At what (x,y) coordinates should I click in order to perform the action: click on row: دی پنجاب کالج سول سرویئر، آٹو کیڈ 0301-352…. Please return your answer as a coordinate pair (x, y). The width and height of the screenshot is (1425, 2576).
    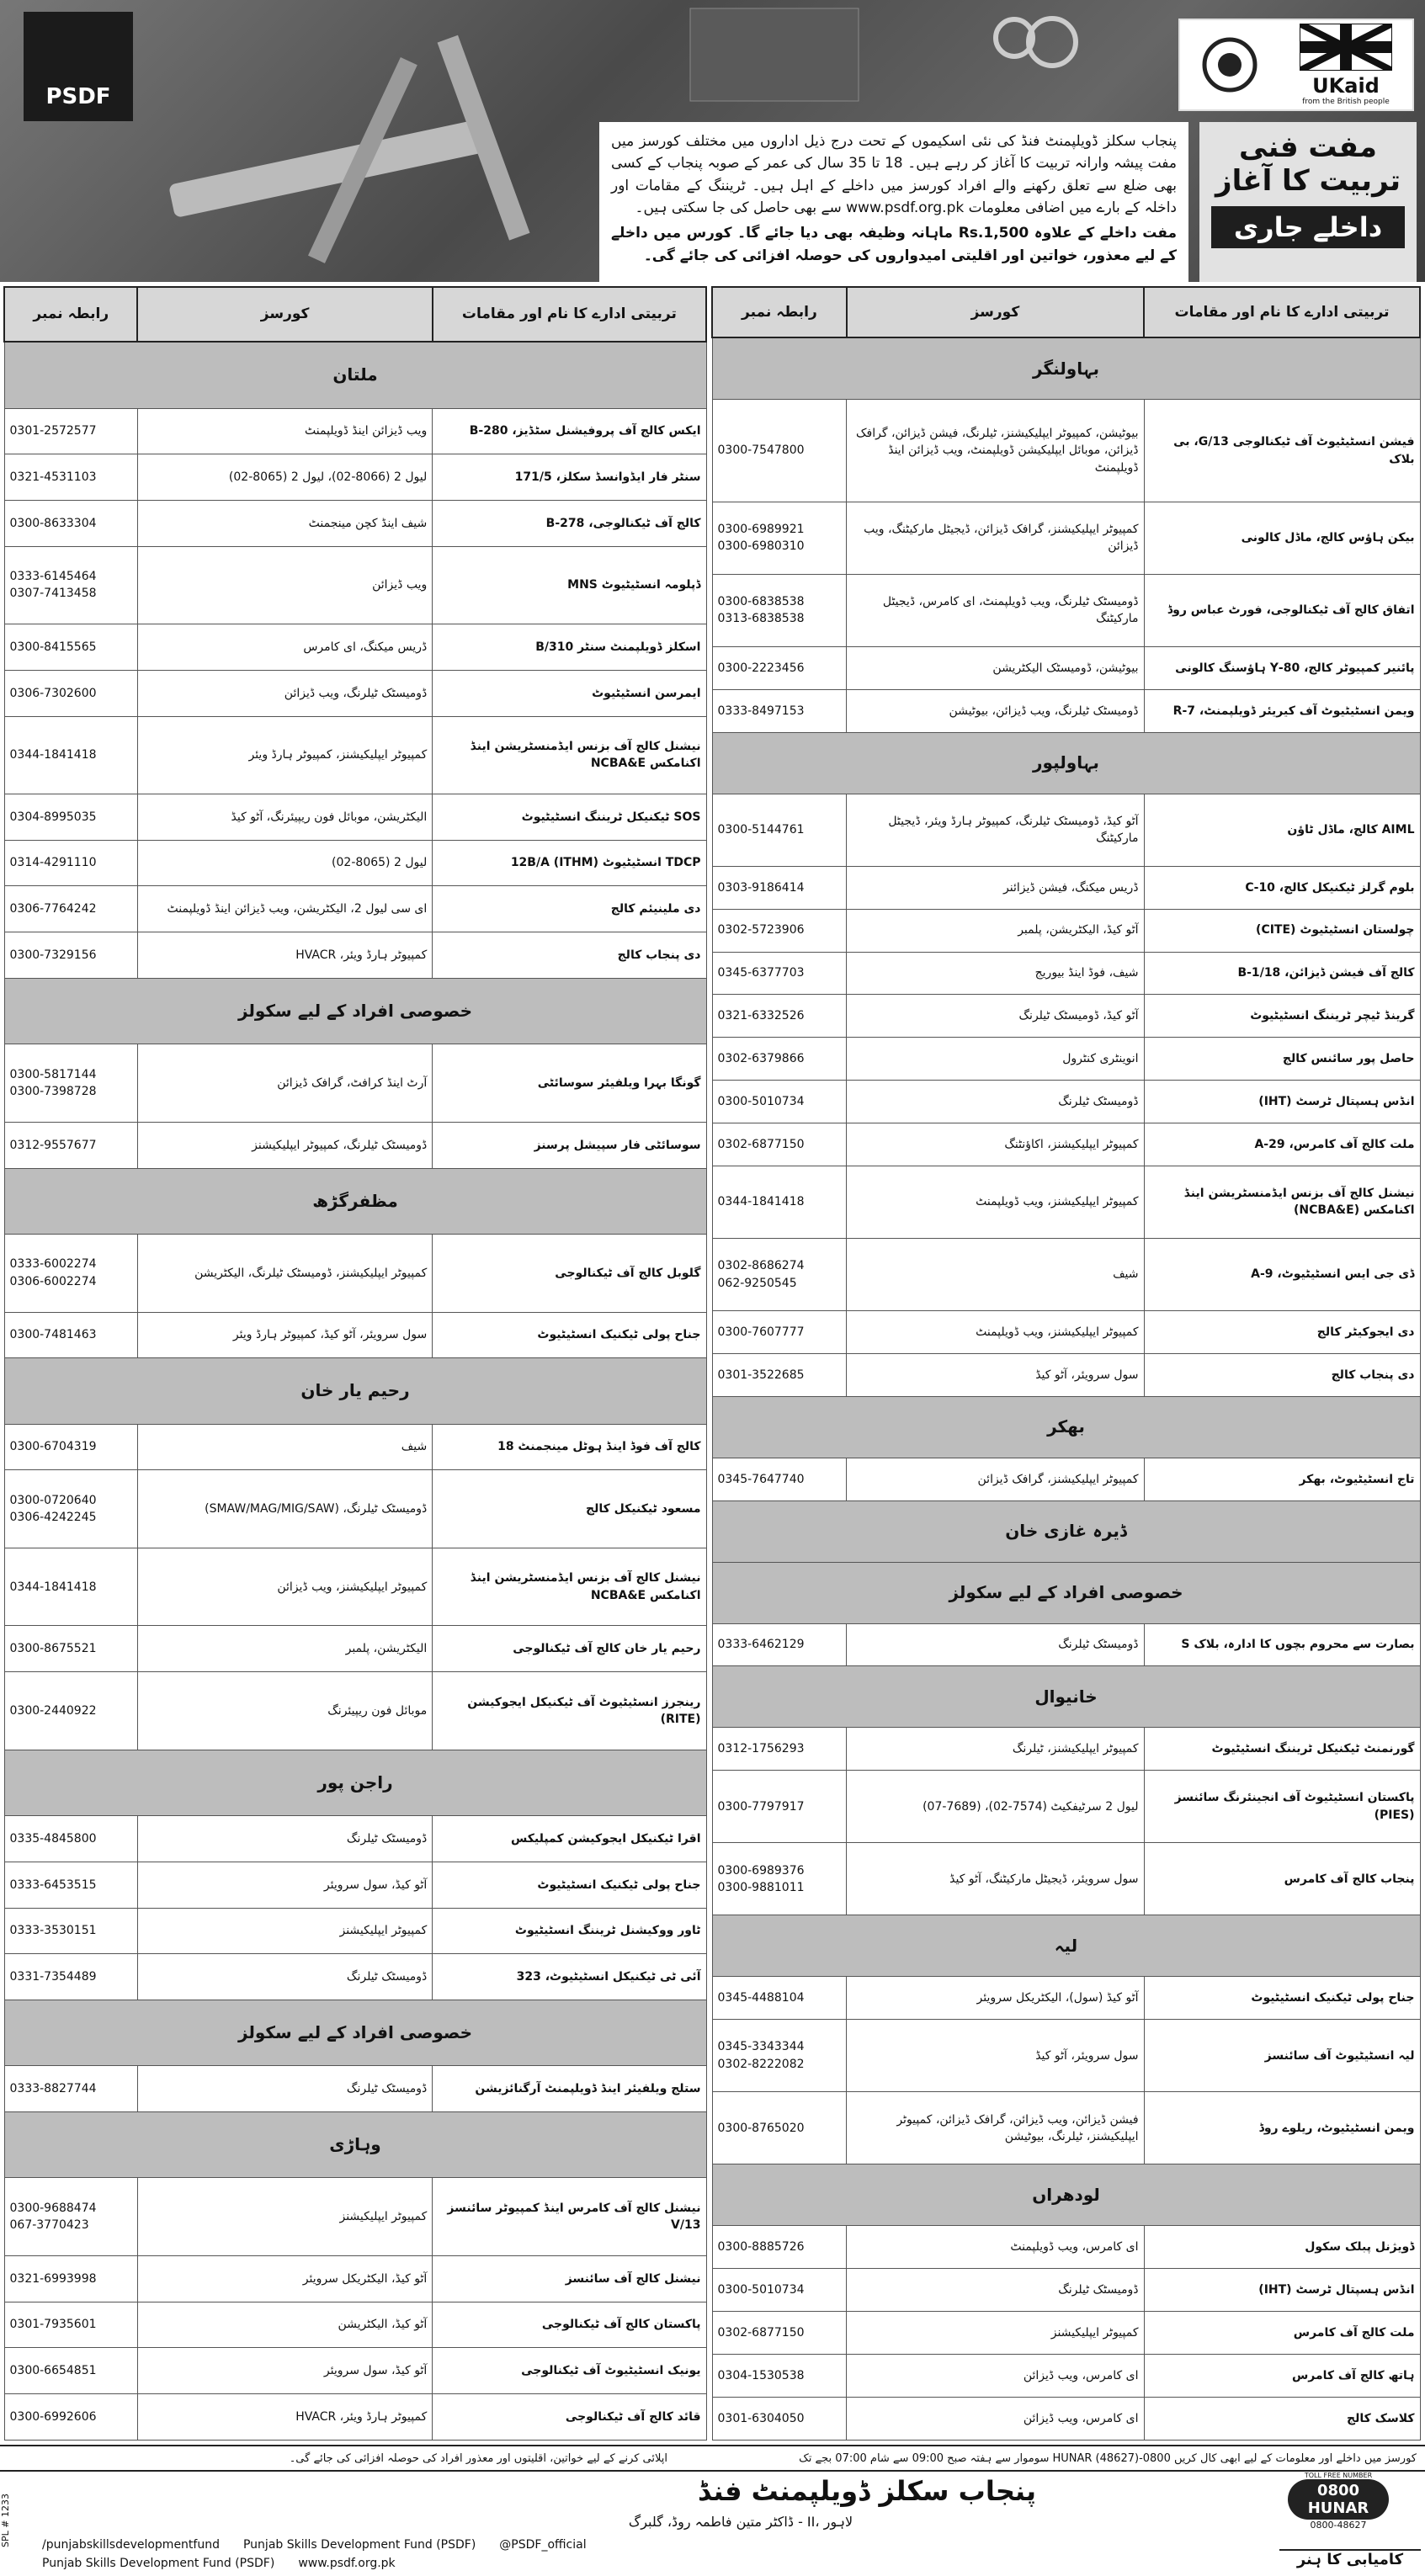
    Looking at the image, I should click on (1066, 1375).